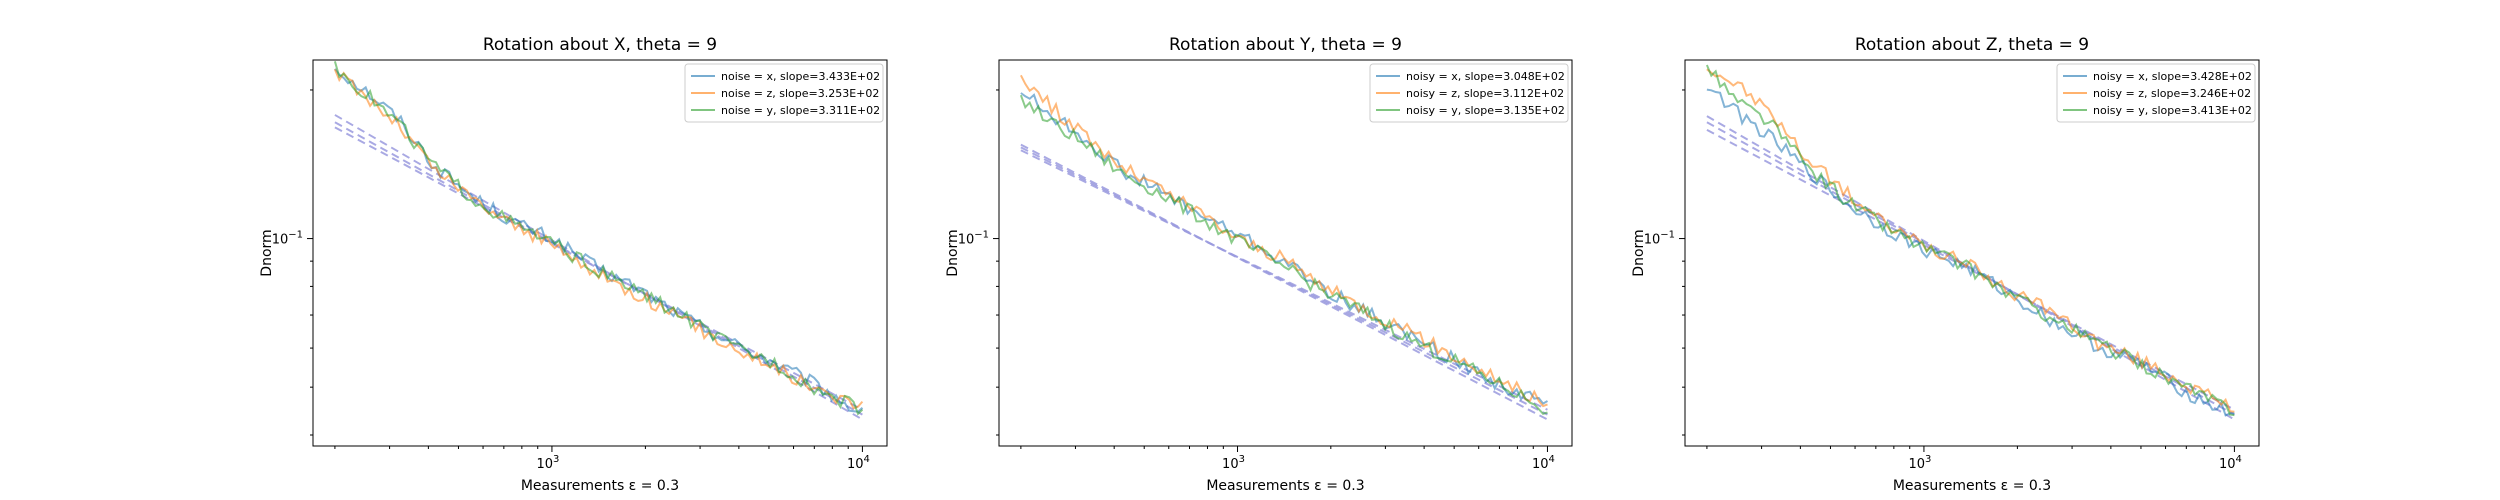 This screenshot has height=500, width=2500. I want to click on legend-entry: noisy = z, slope=3.246E+02, so click(2172, 93).